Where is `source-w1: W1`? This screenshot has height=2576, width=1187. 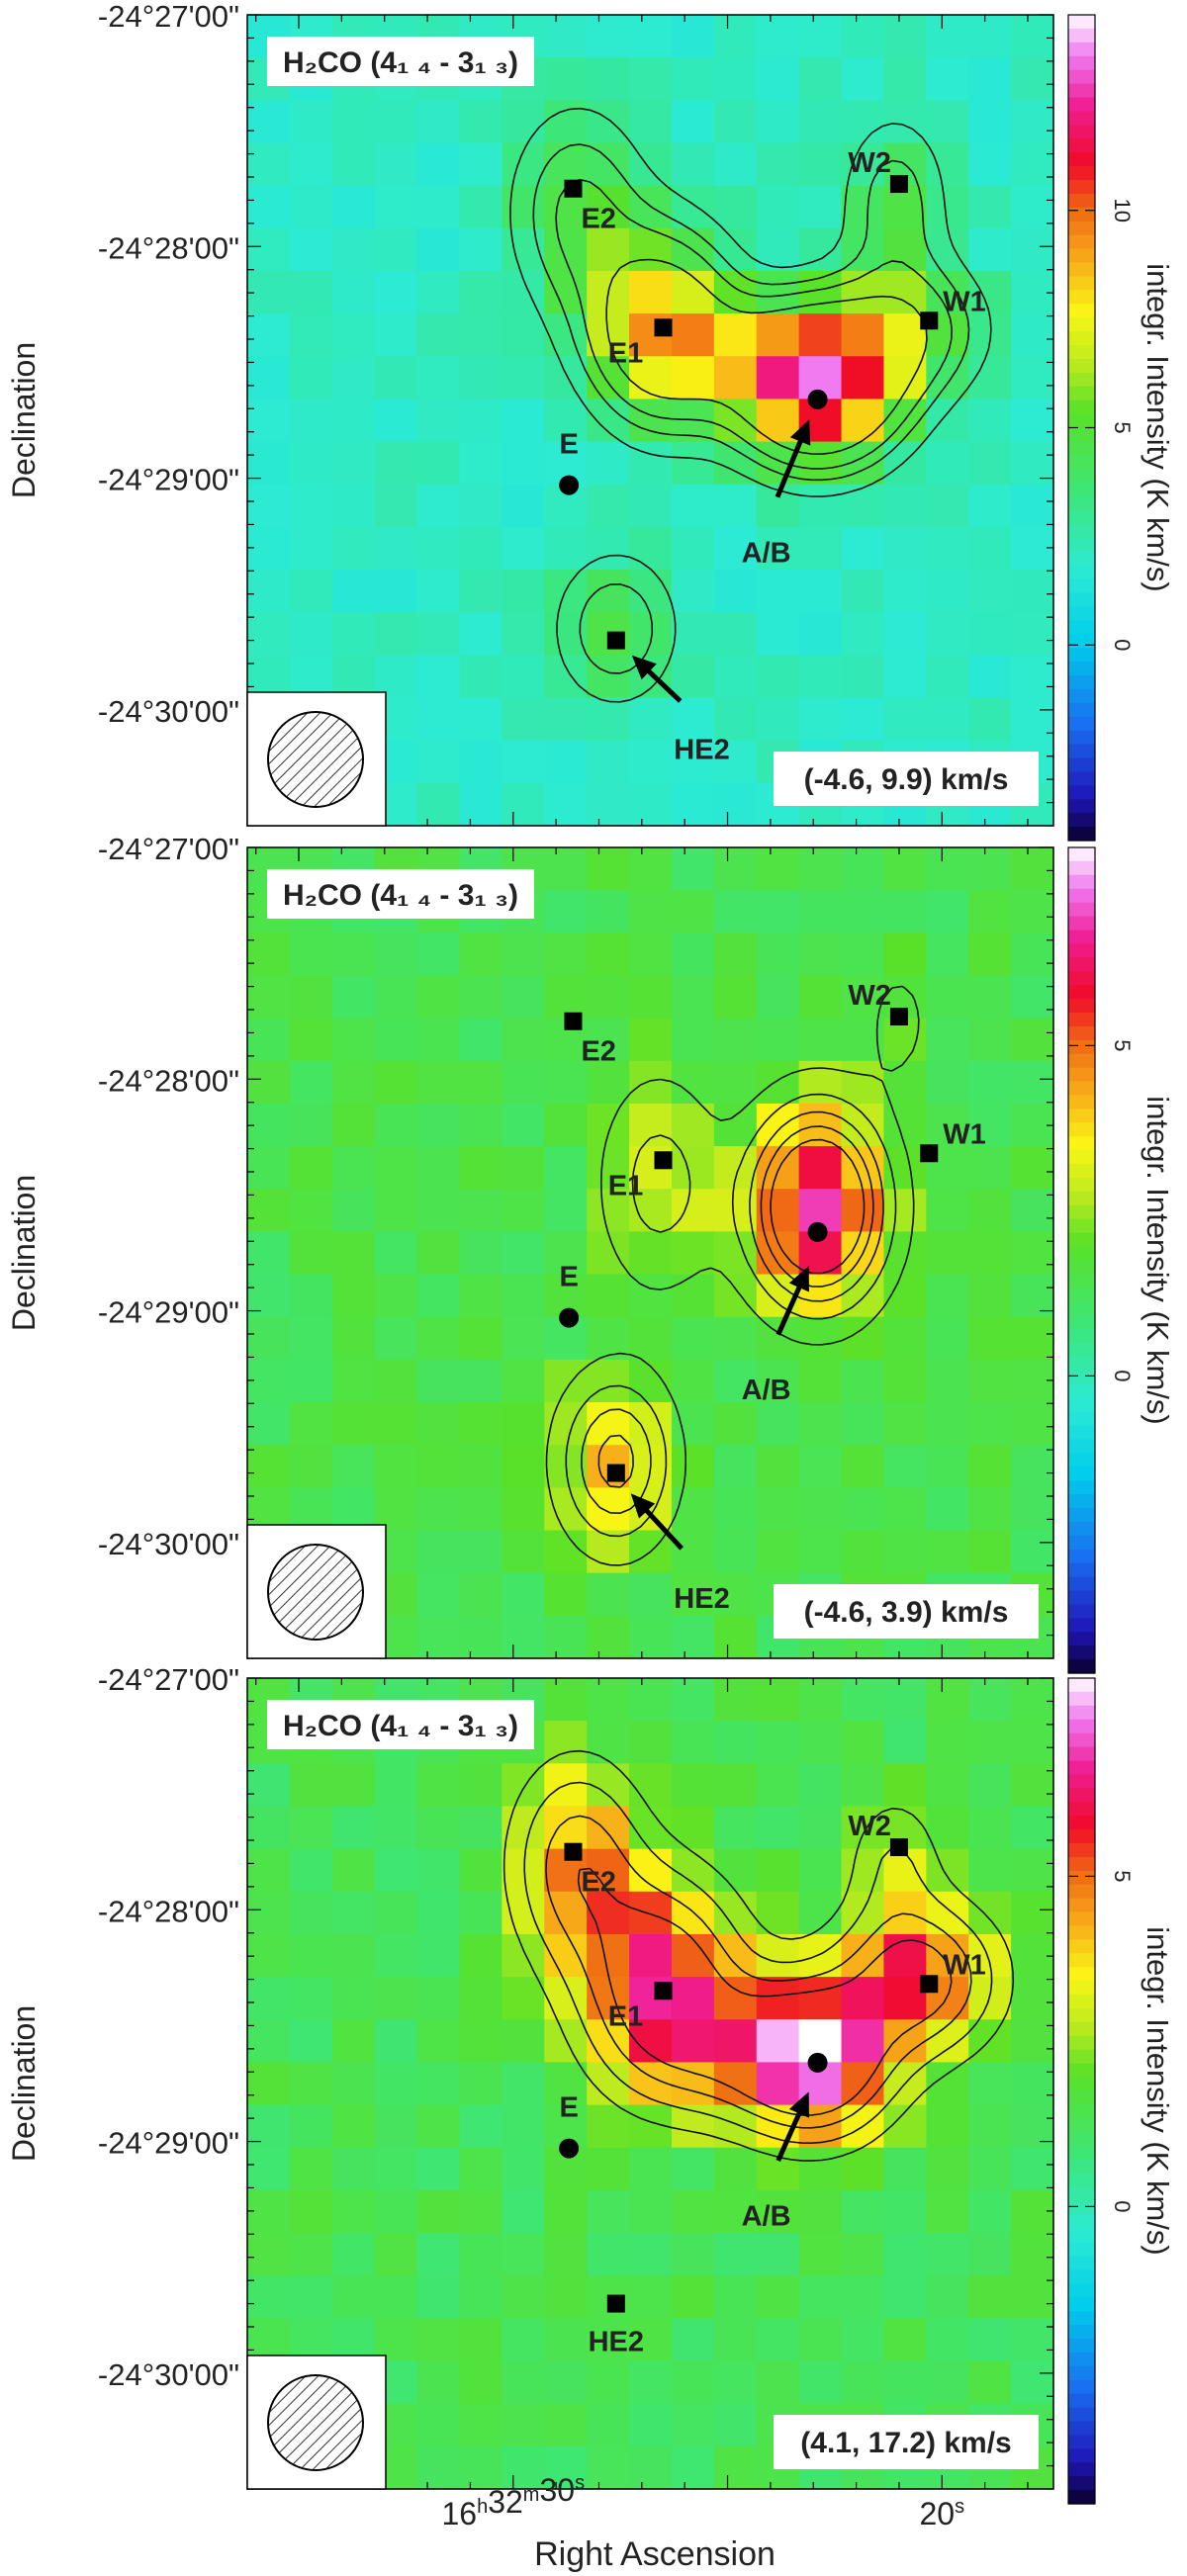 source-w1: W1 is located at coordinates (953, 308).